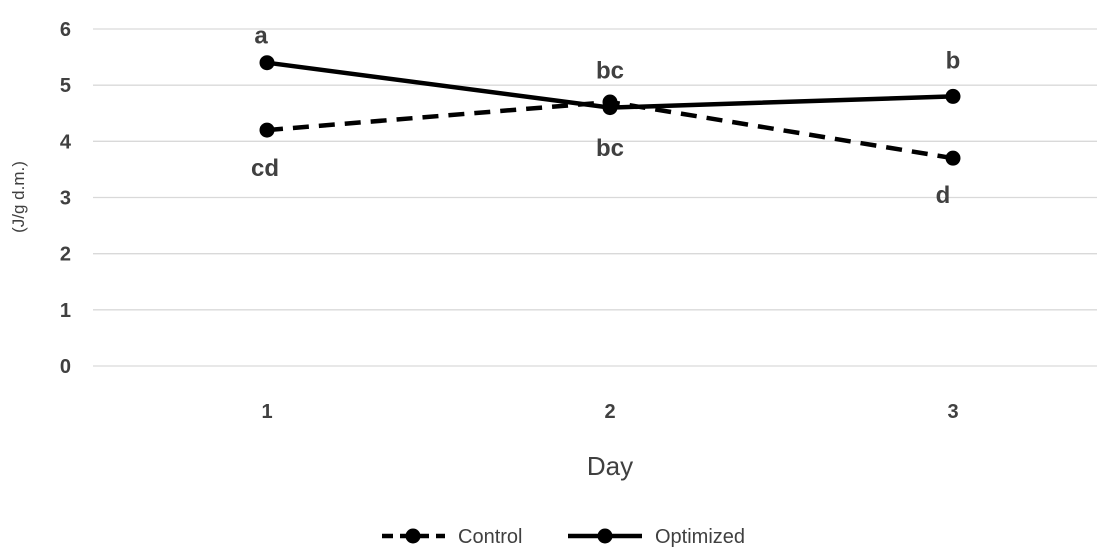 This screenshot has width=1110, height=549. I want to click on x-tick-label: 2, so click(609, 412).